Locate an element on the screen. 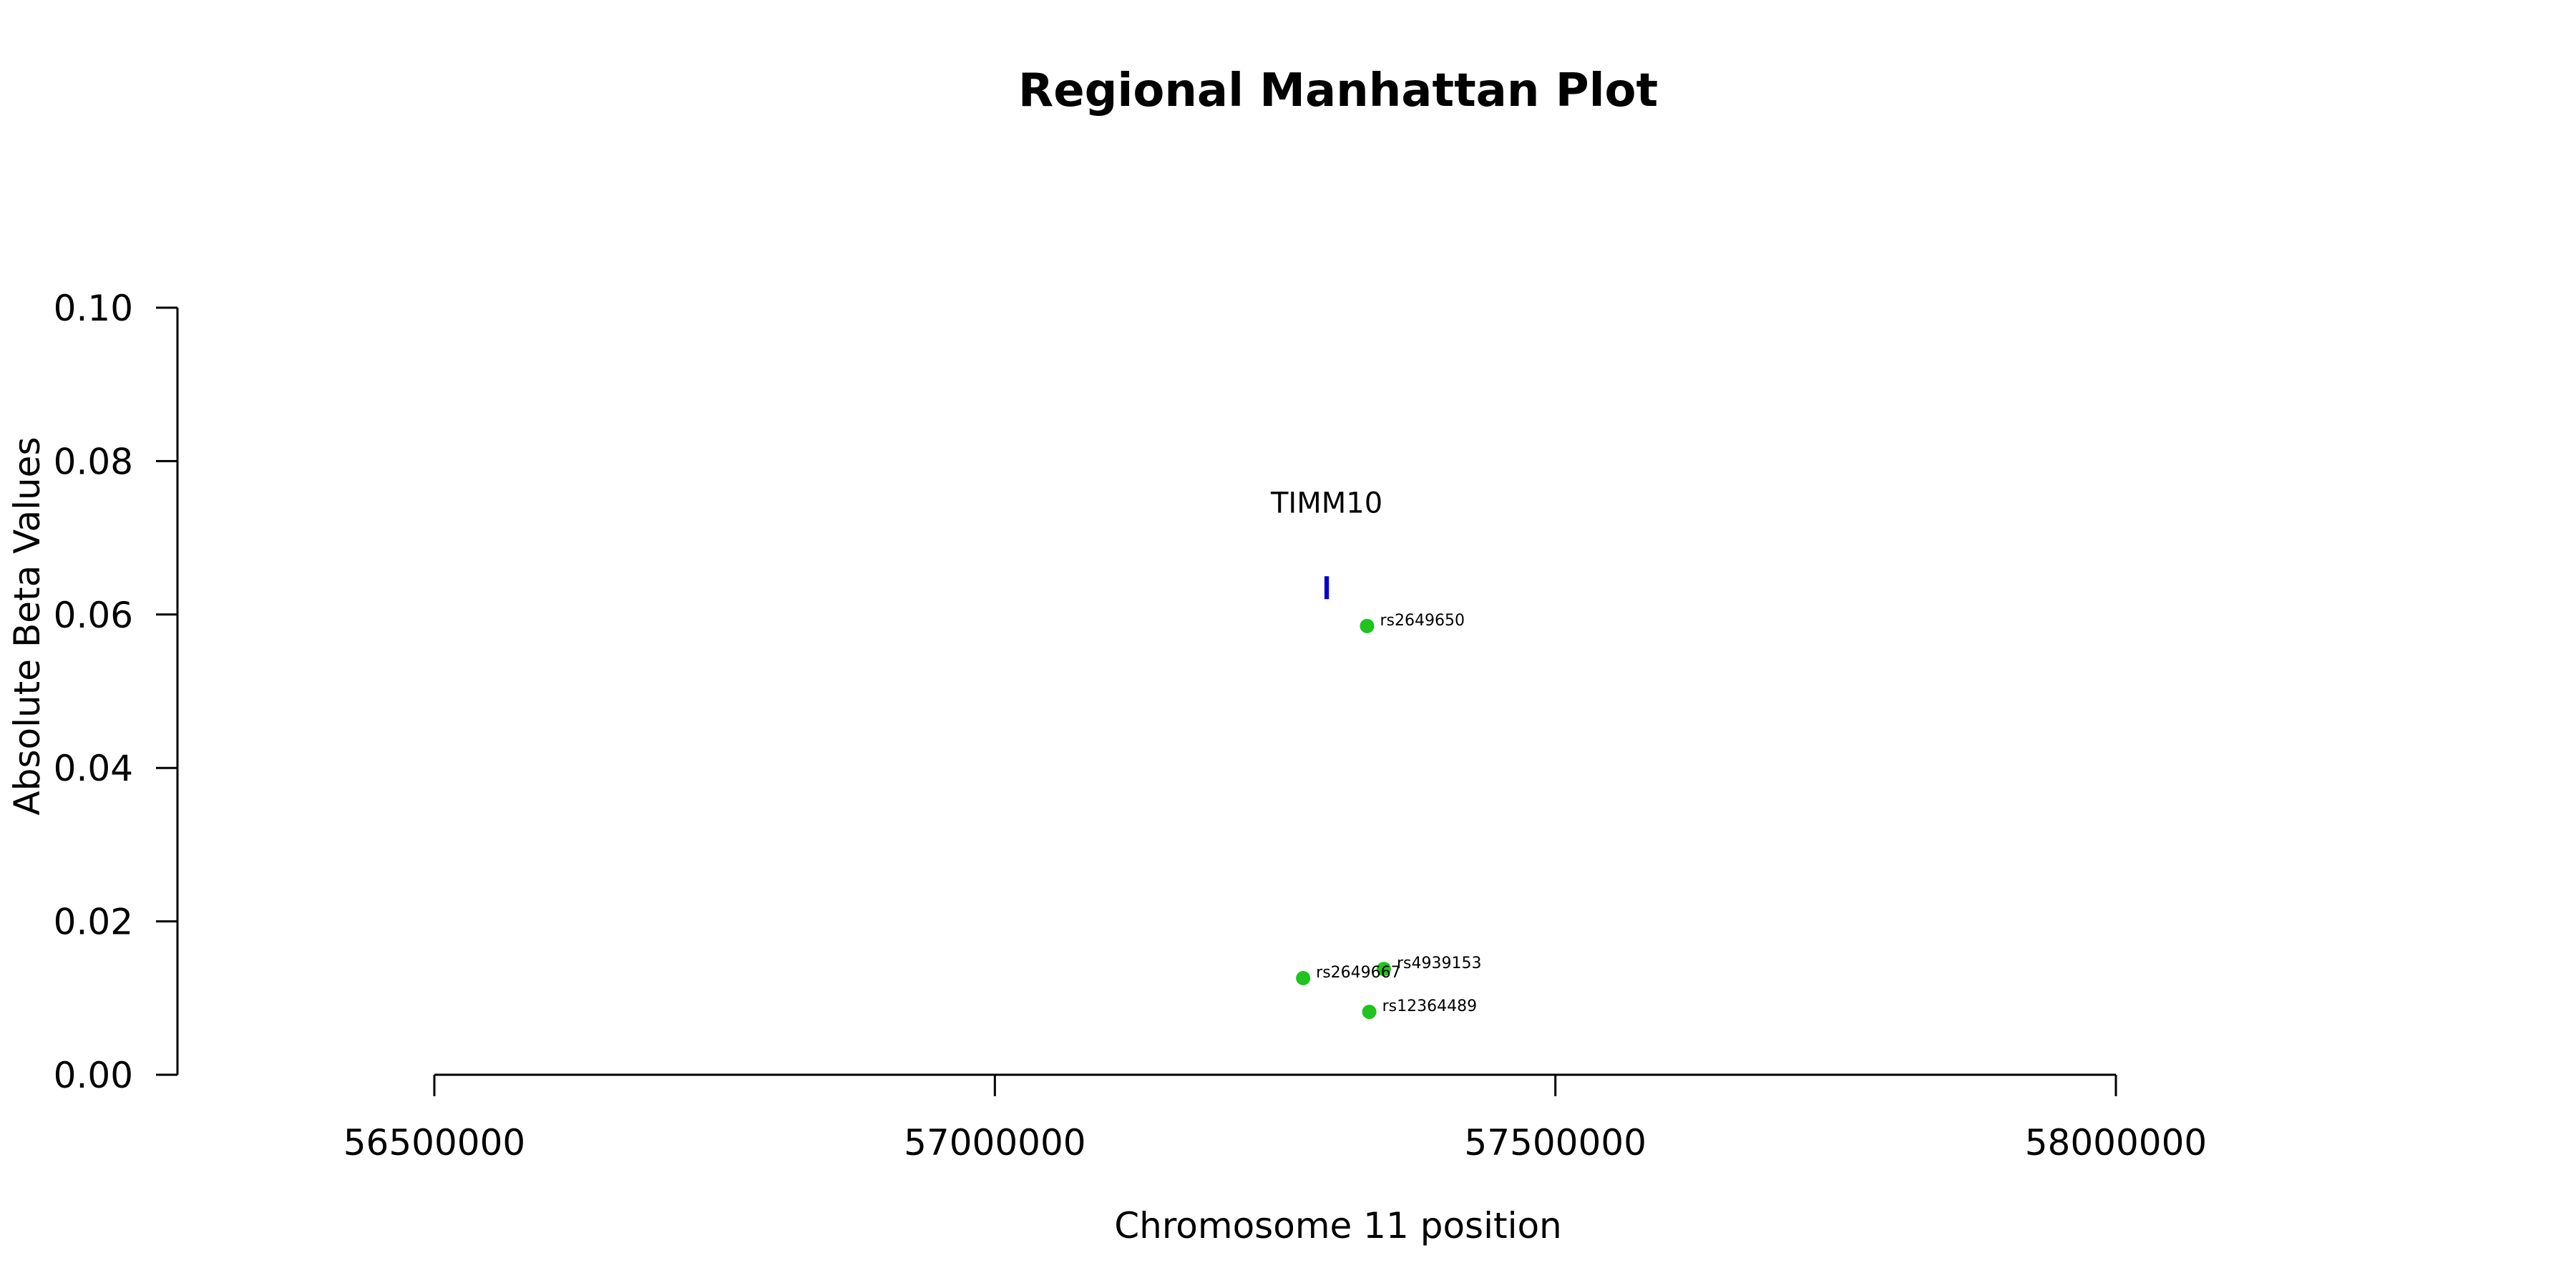  snp-label: rs2649667 is located at coordinates (1358, 973).